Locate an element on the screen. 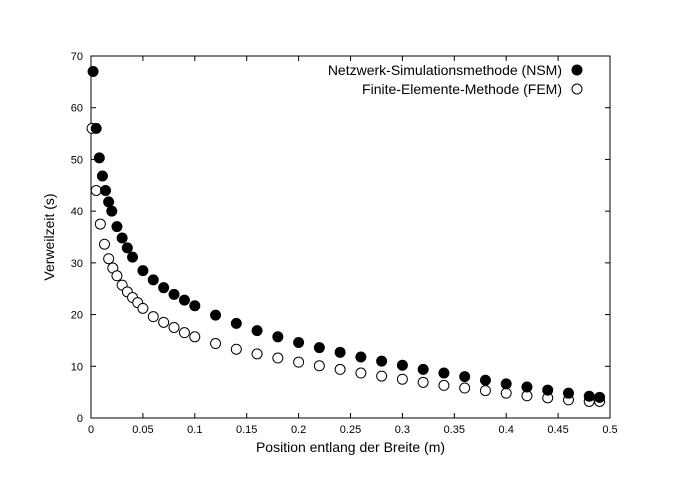  x-tick-label: 0.1 is located at coordinates (194, 430).